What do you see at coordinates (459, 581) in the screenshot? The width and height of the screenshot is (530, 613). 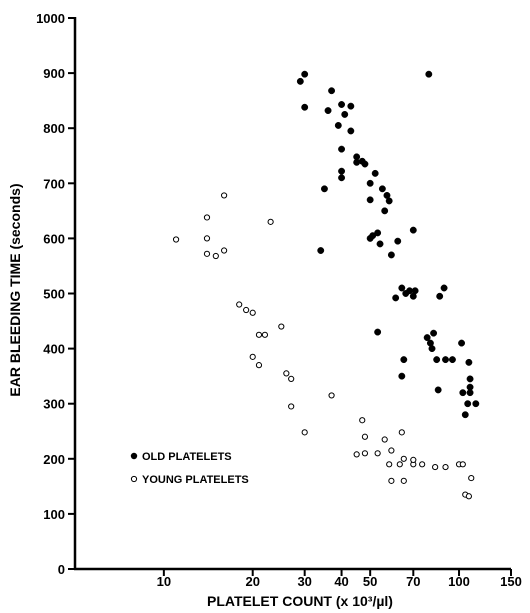 I see `x-tick-label: 100` at bounding box center [459, 581].